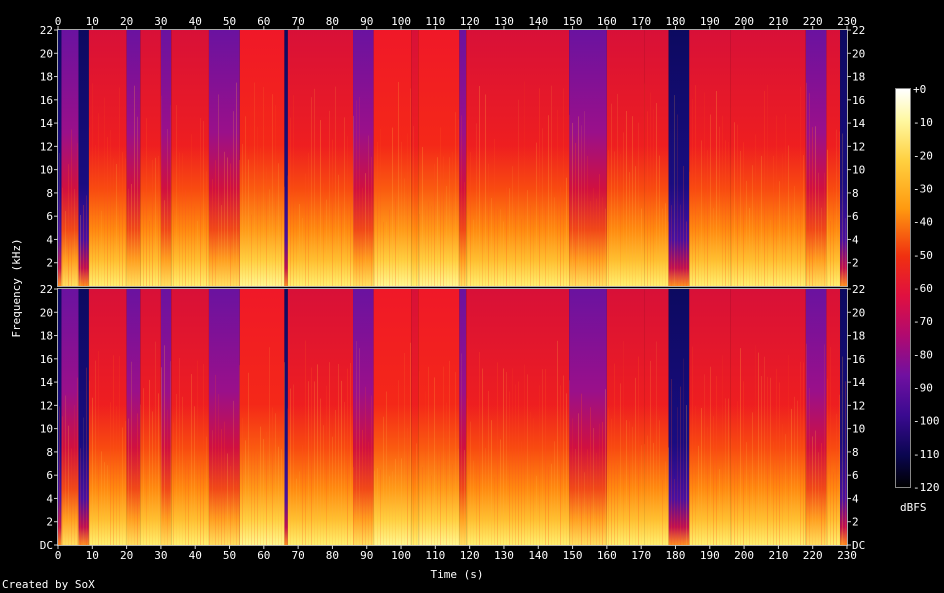  I want to click on x-tick-label: 80, so click(332, 21).